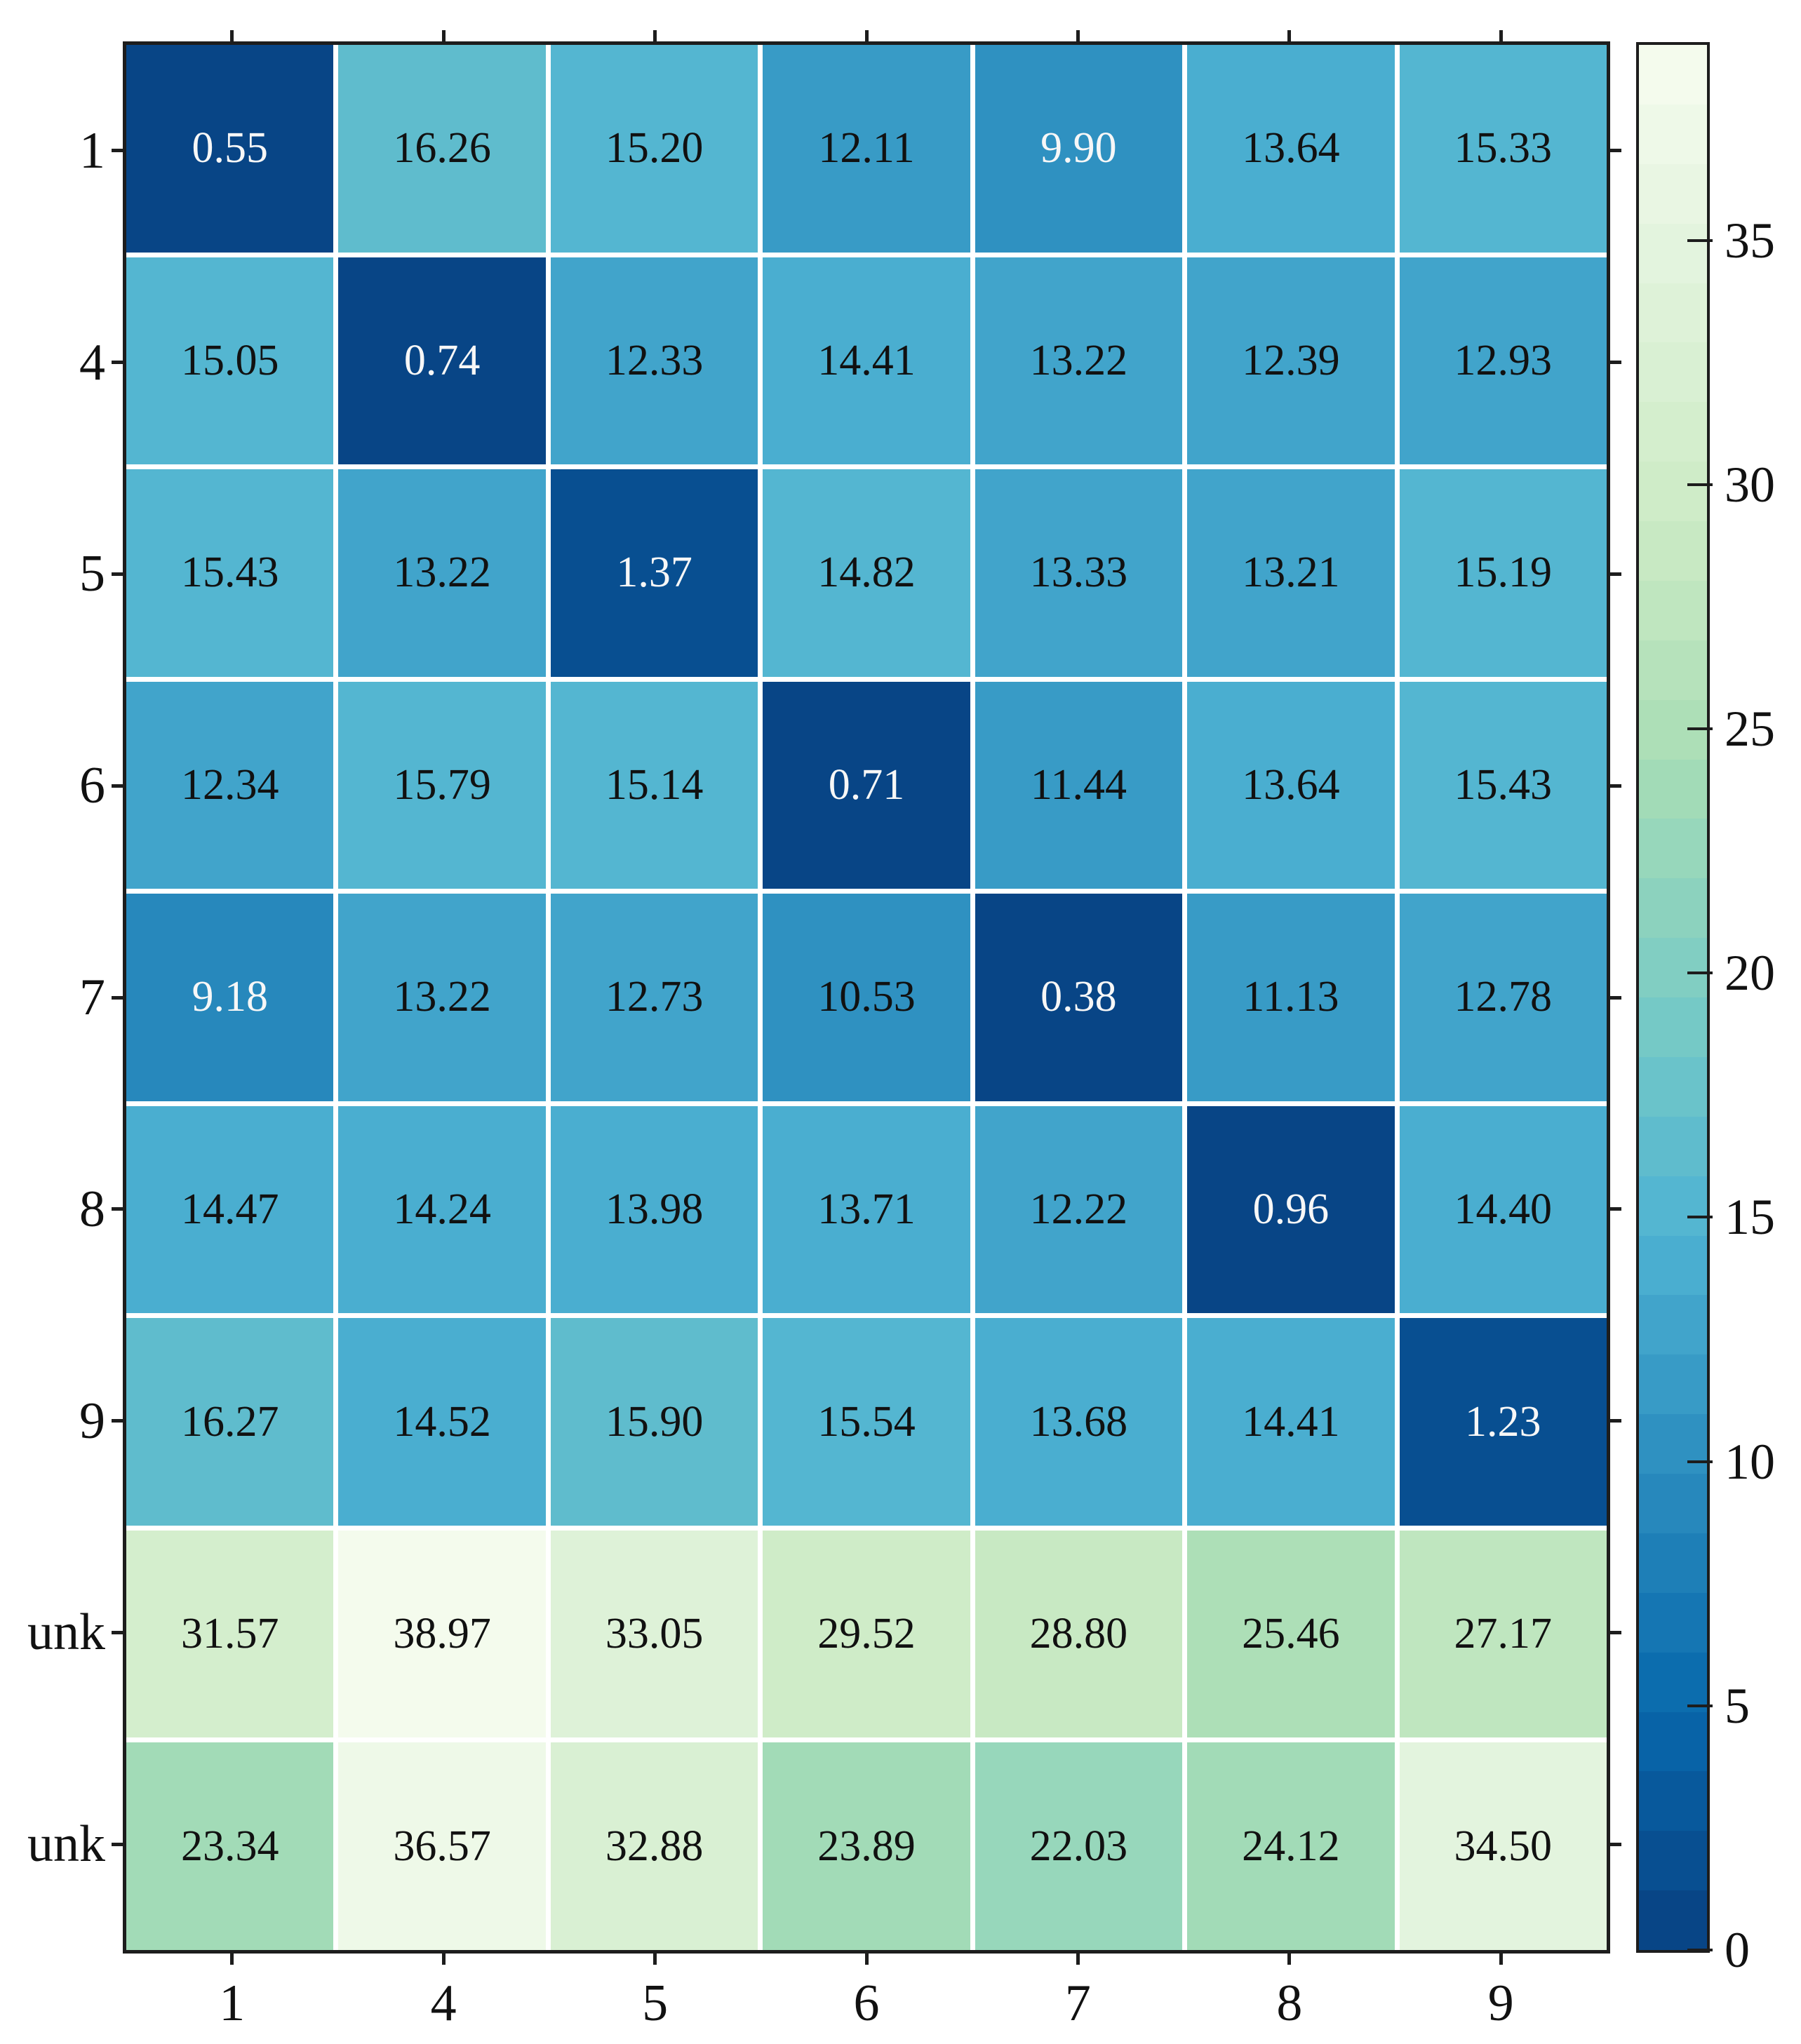 The height and width of the screenshot is (2044, 1801). I want to click on colorbar-tick-label: 30, so click(1750, 484).